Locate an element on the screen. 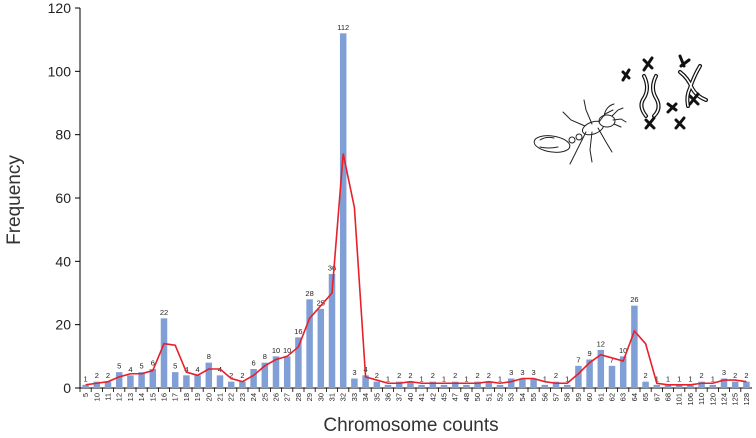 Image resolution: width=756 pixels, height=438 pixels. x-tick-label: 58 is located at coordinates (567, 397).